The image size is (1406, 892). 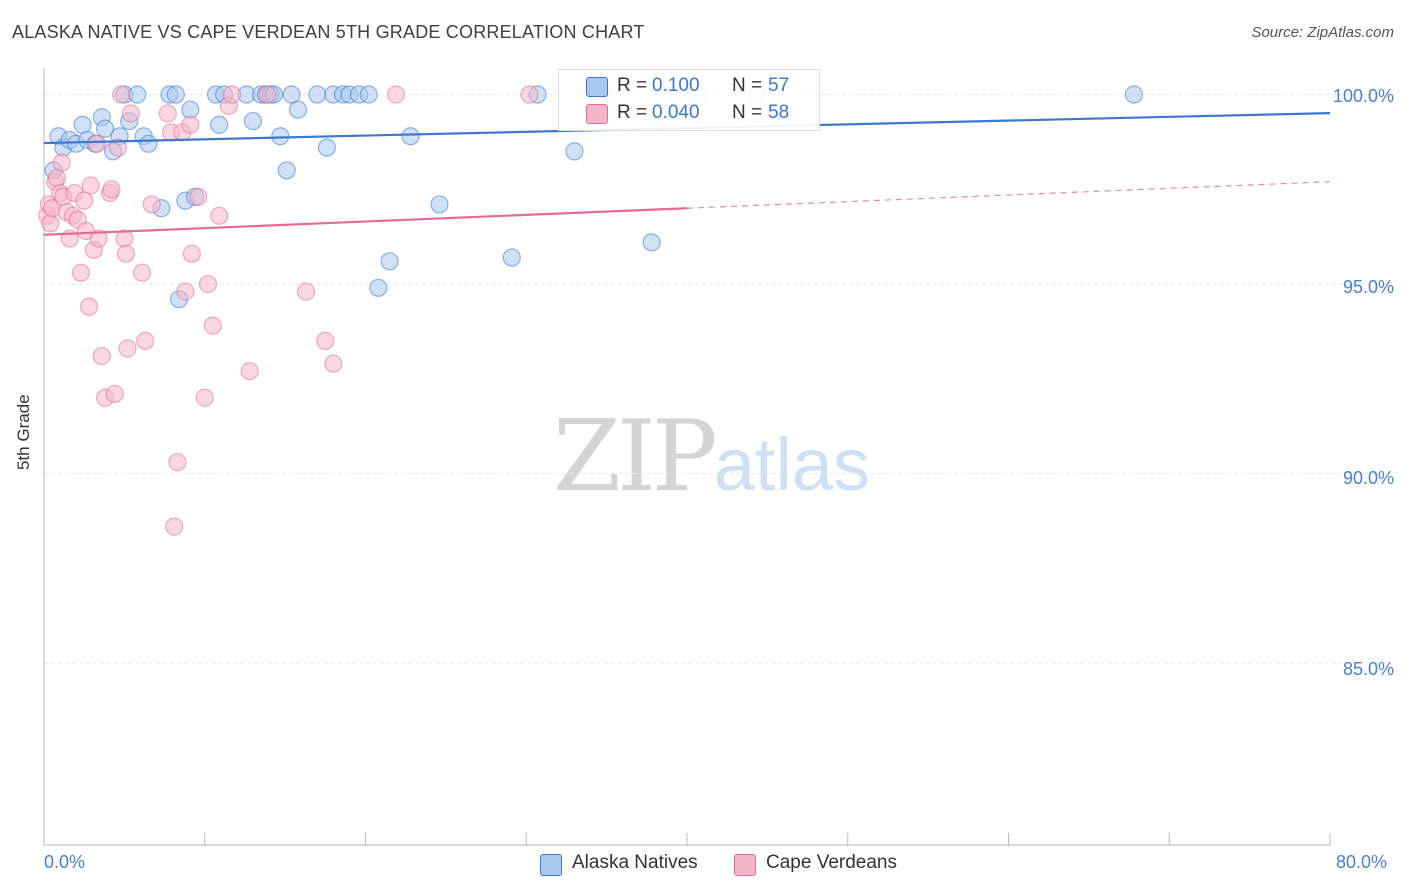 What do you see at coordinates (676, 85) in the screenshot?
I see `legend-r-value-blue: 0.100` at bounding box center [676, 85].